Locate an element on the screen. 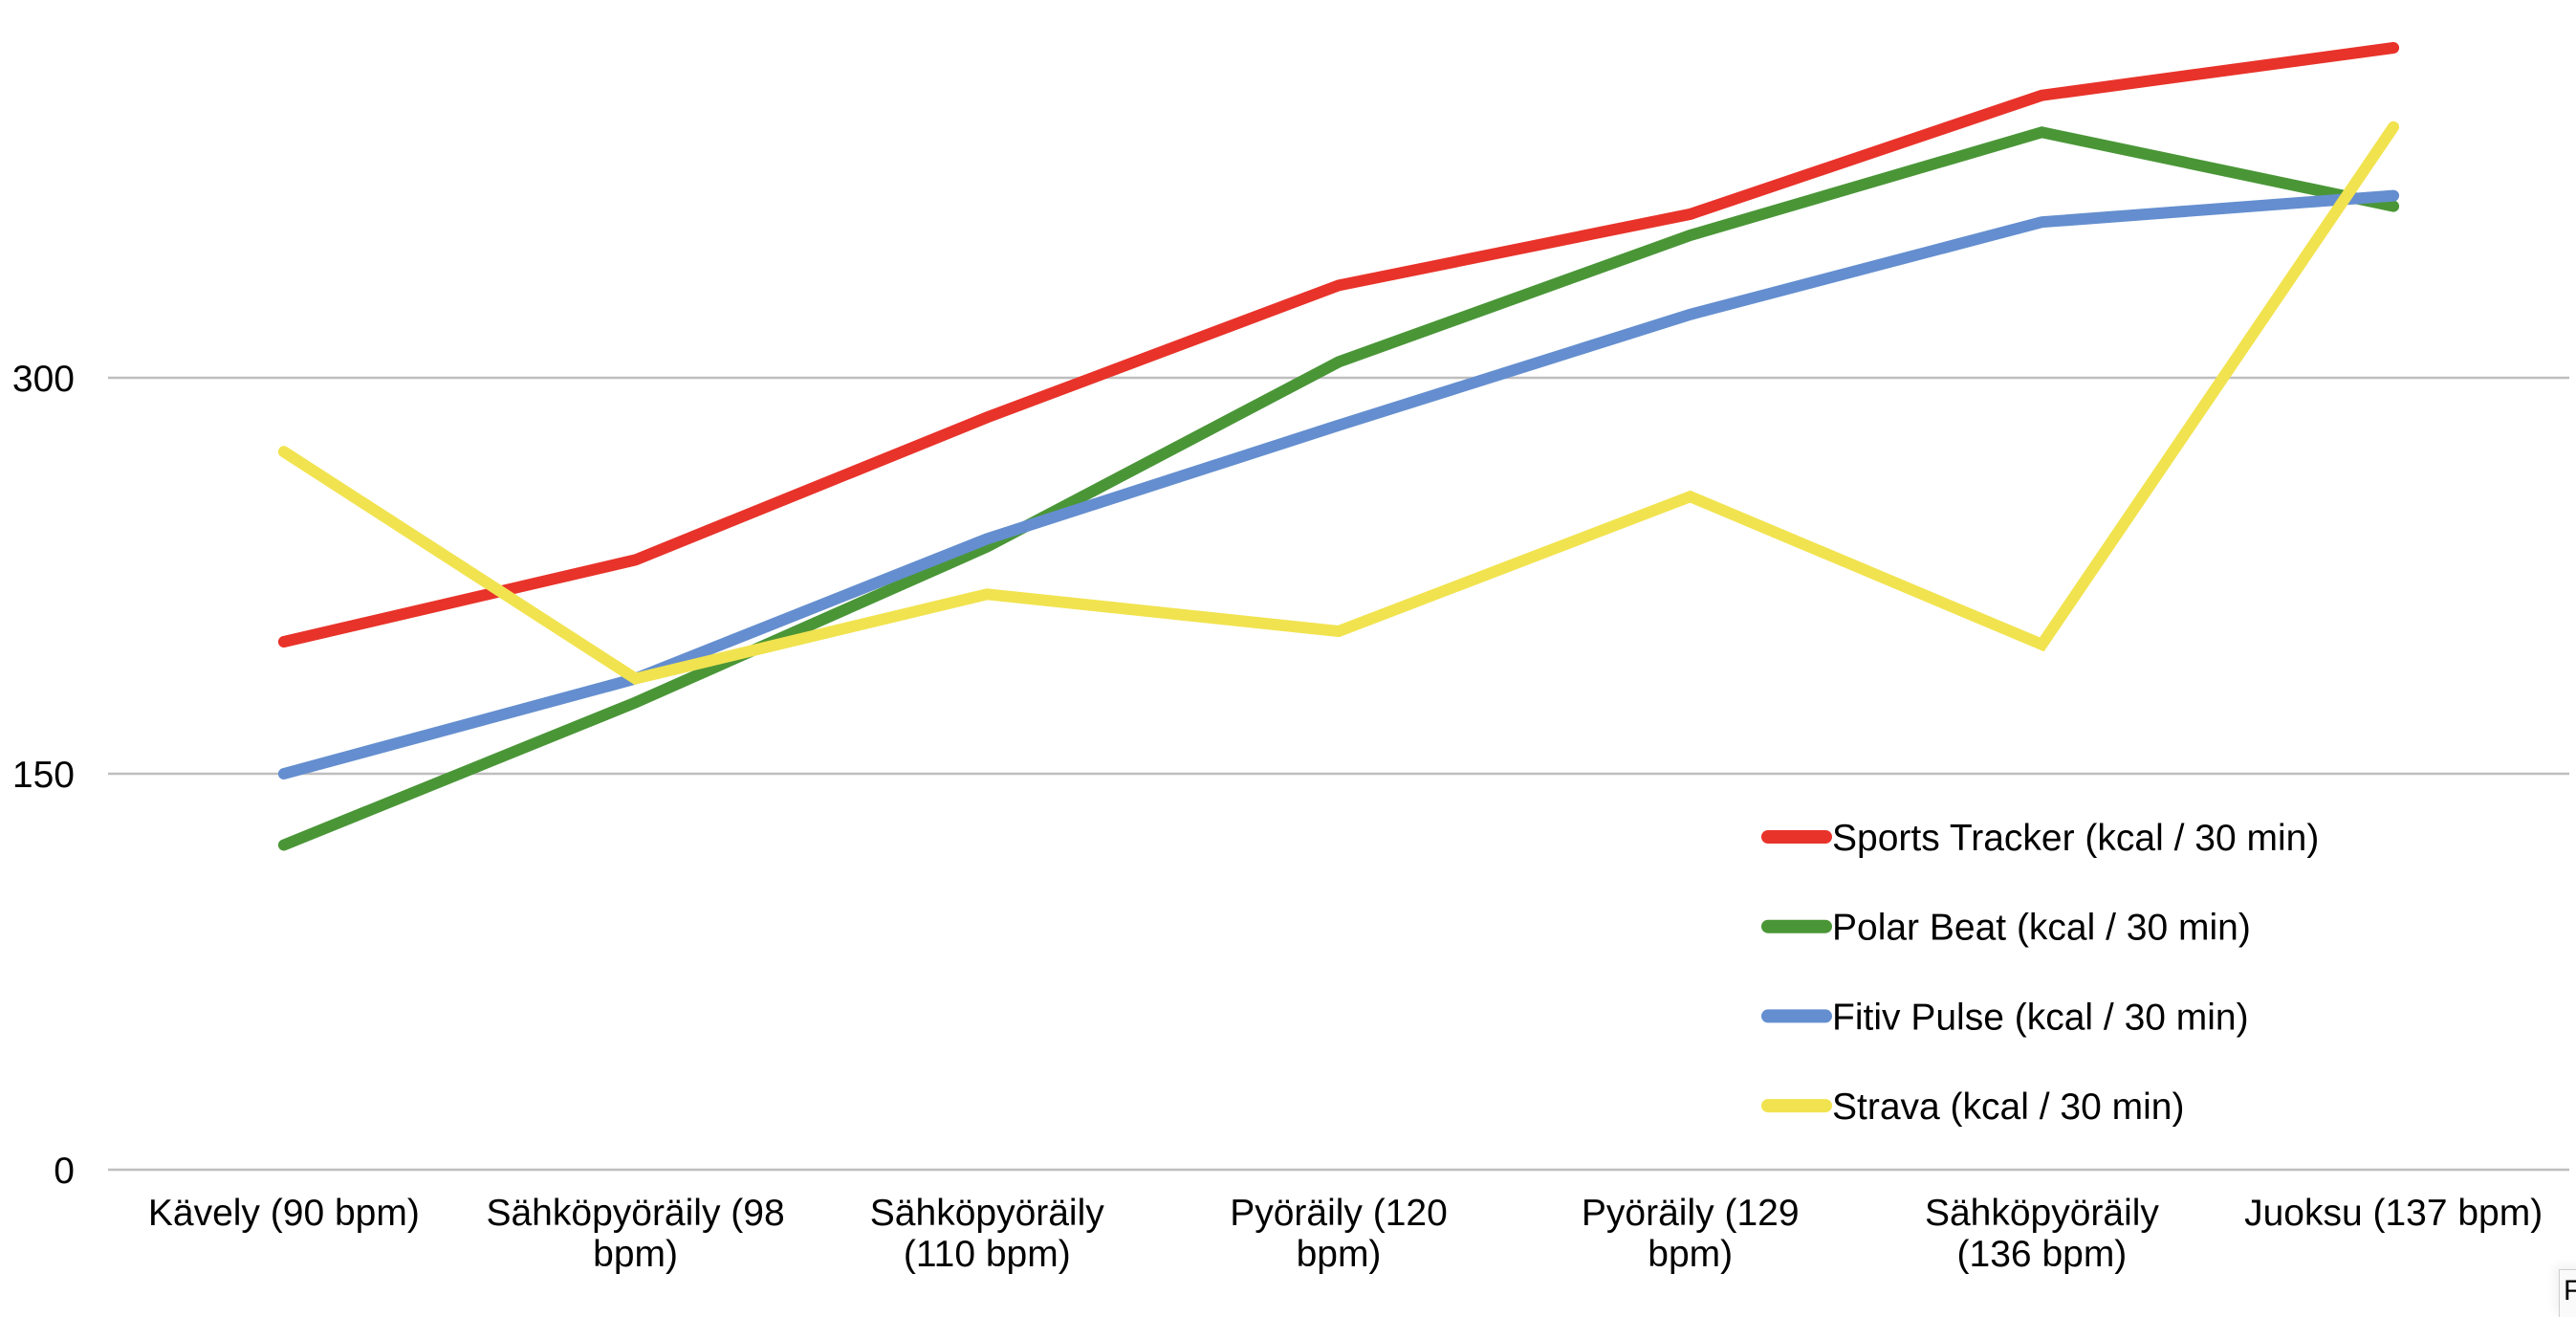 The height and width of the screenshot is (1317, 2576). x-tick-label-line: (136 bpm) is located at coordinates (2043, 1254).